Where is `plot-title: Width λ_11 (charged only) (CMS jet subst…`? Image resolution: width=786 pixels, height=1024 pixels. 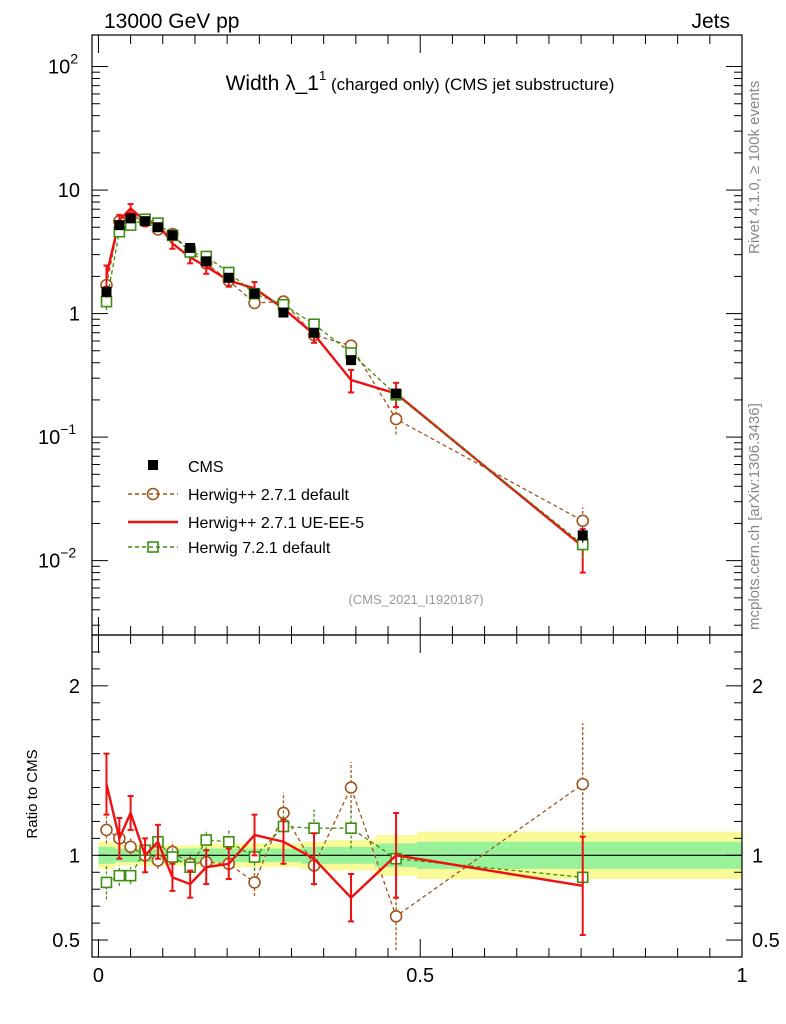 plot-title: Width λ_11 (charged only) (CMS jet subst… is located at coordinates (420, 81).